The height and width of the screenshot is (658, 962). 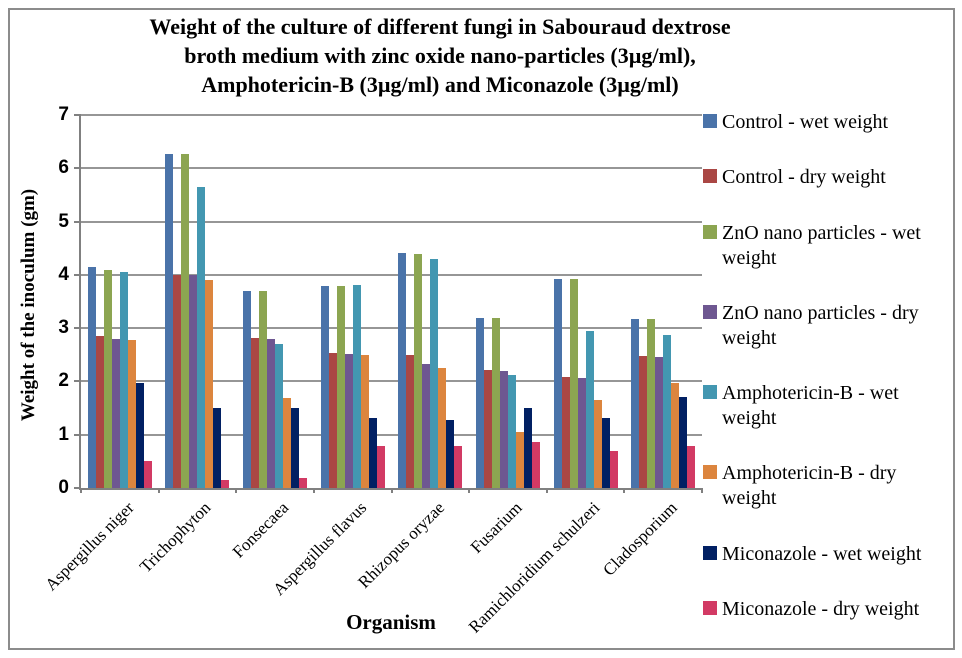 What do you see at coordinates (63, 487) in the screenshot?
I see `y-tick-label: 0` at bounding box center [63, 487].